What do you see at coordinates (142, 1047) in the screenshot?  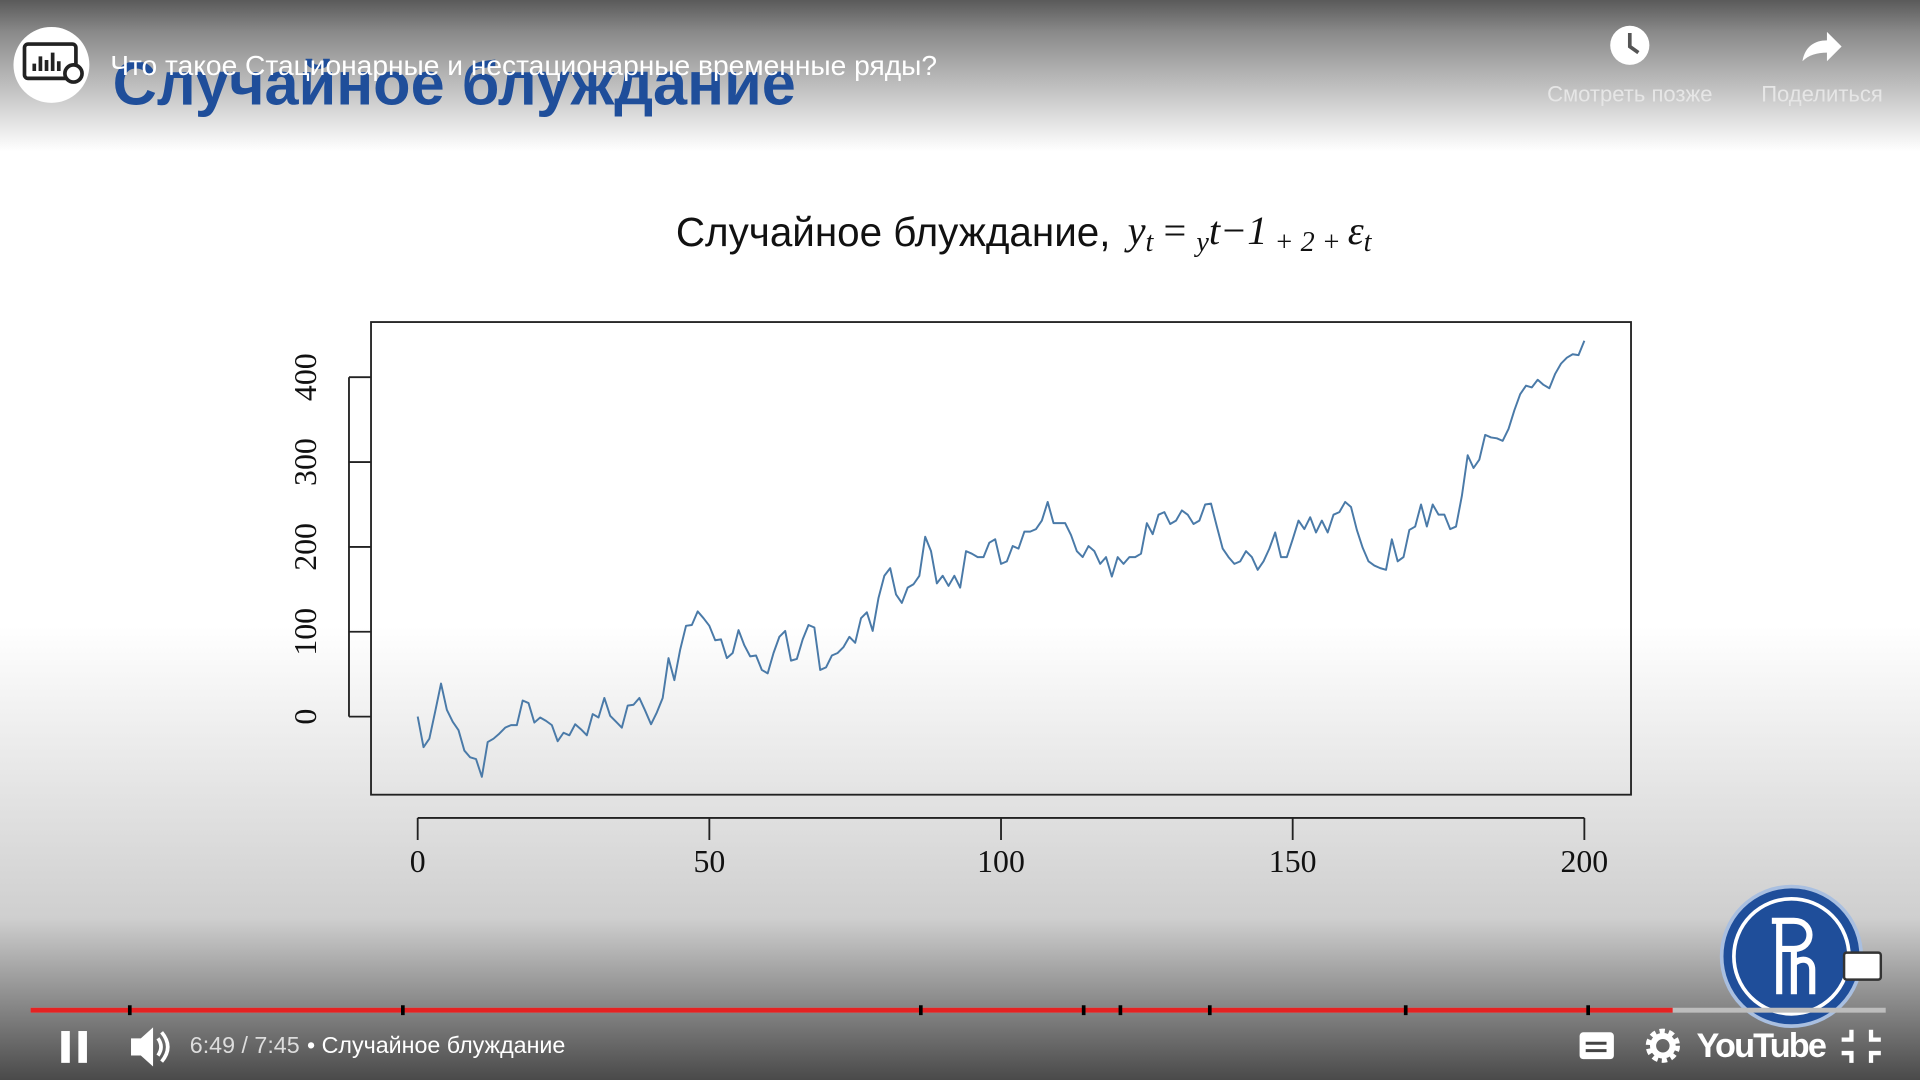 I see `speaker-icon` at bounding box center [142, 1047].